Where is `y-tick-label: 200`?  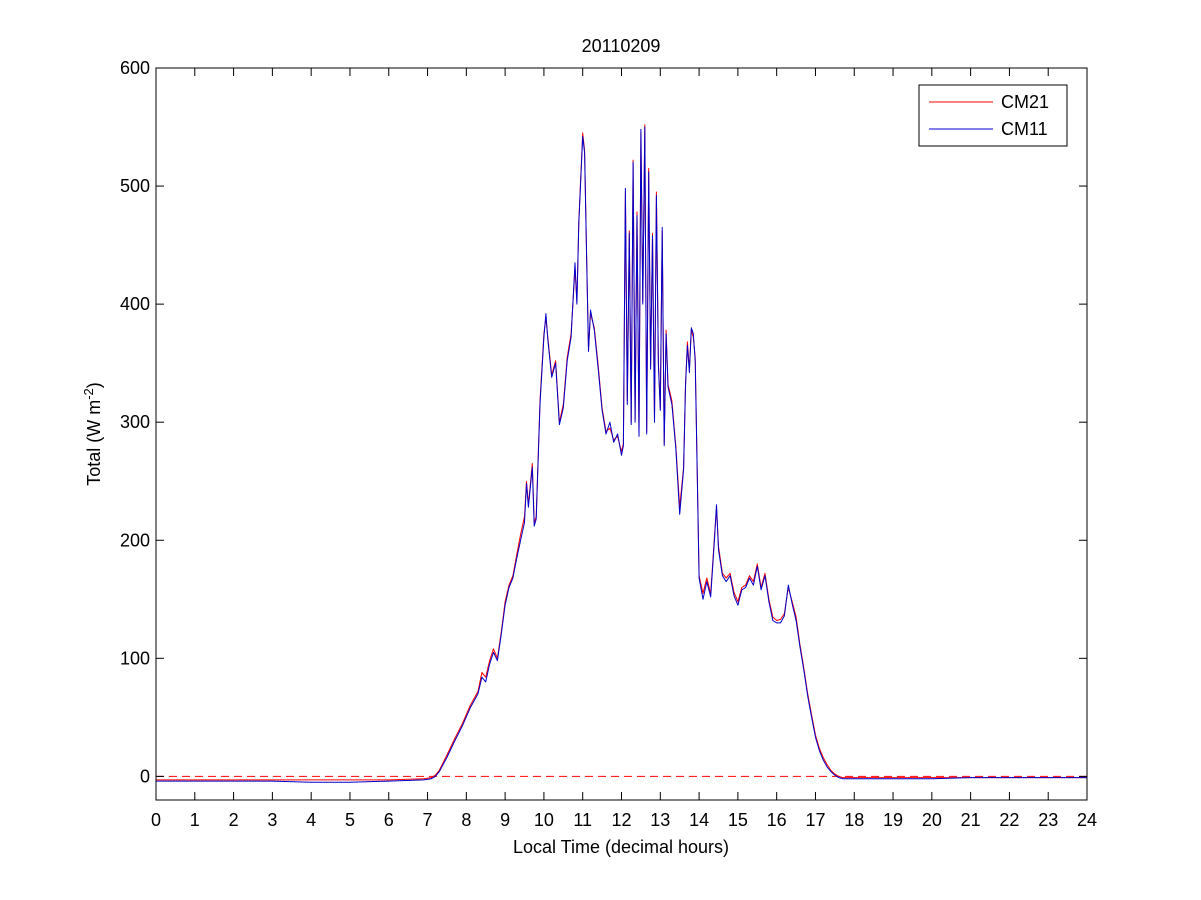
y-tick-label: 200 is located at coordinates (135, 540).